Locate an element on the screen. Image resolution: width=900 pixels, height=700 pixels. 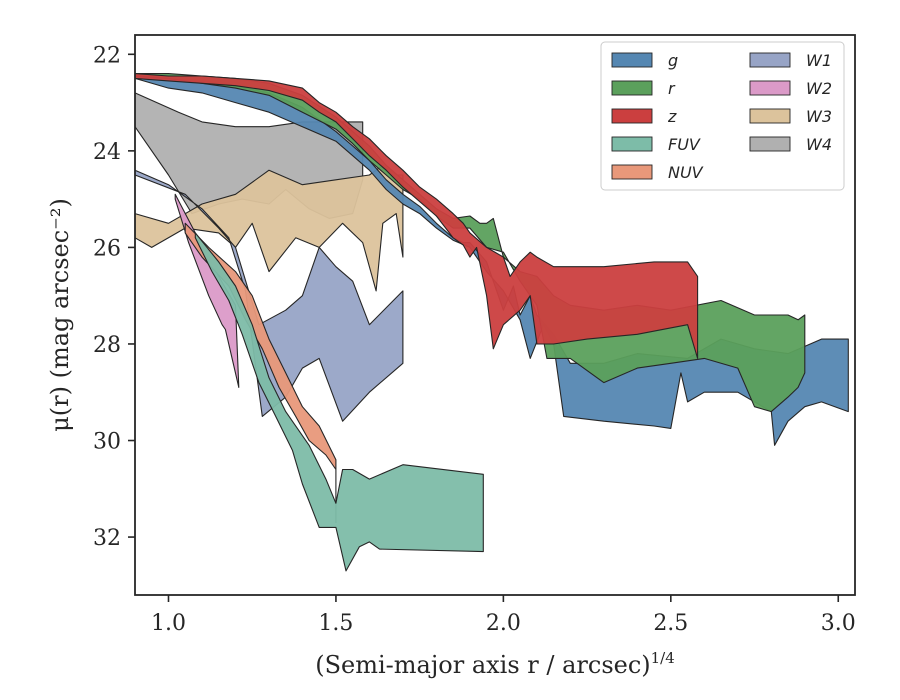
legend-label-w3: W3 is located at coordinates (819, 116).